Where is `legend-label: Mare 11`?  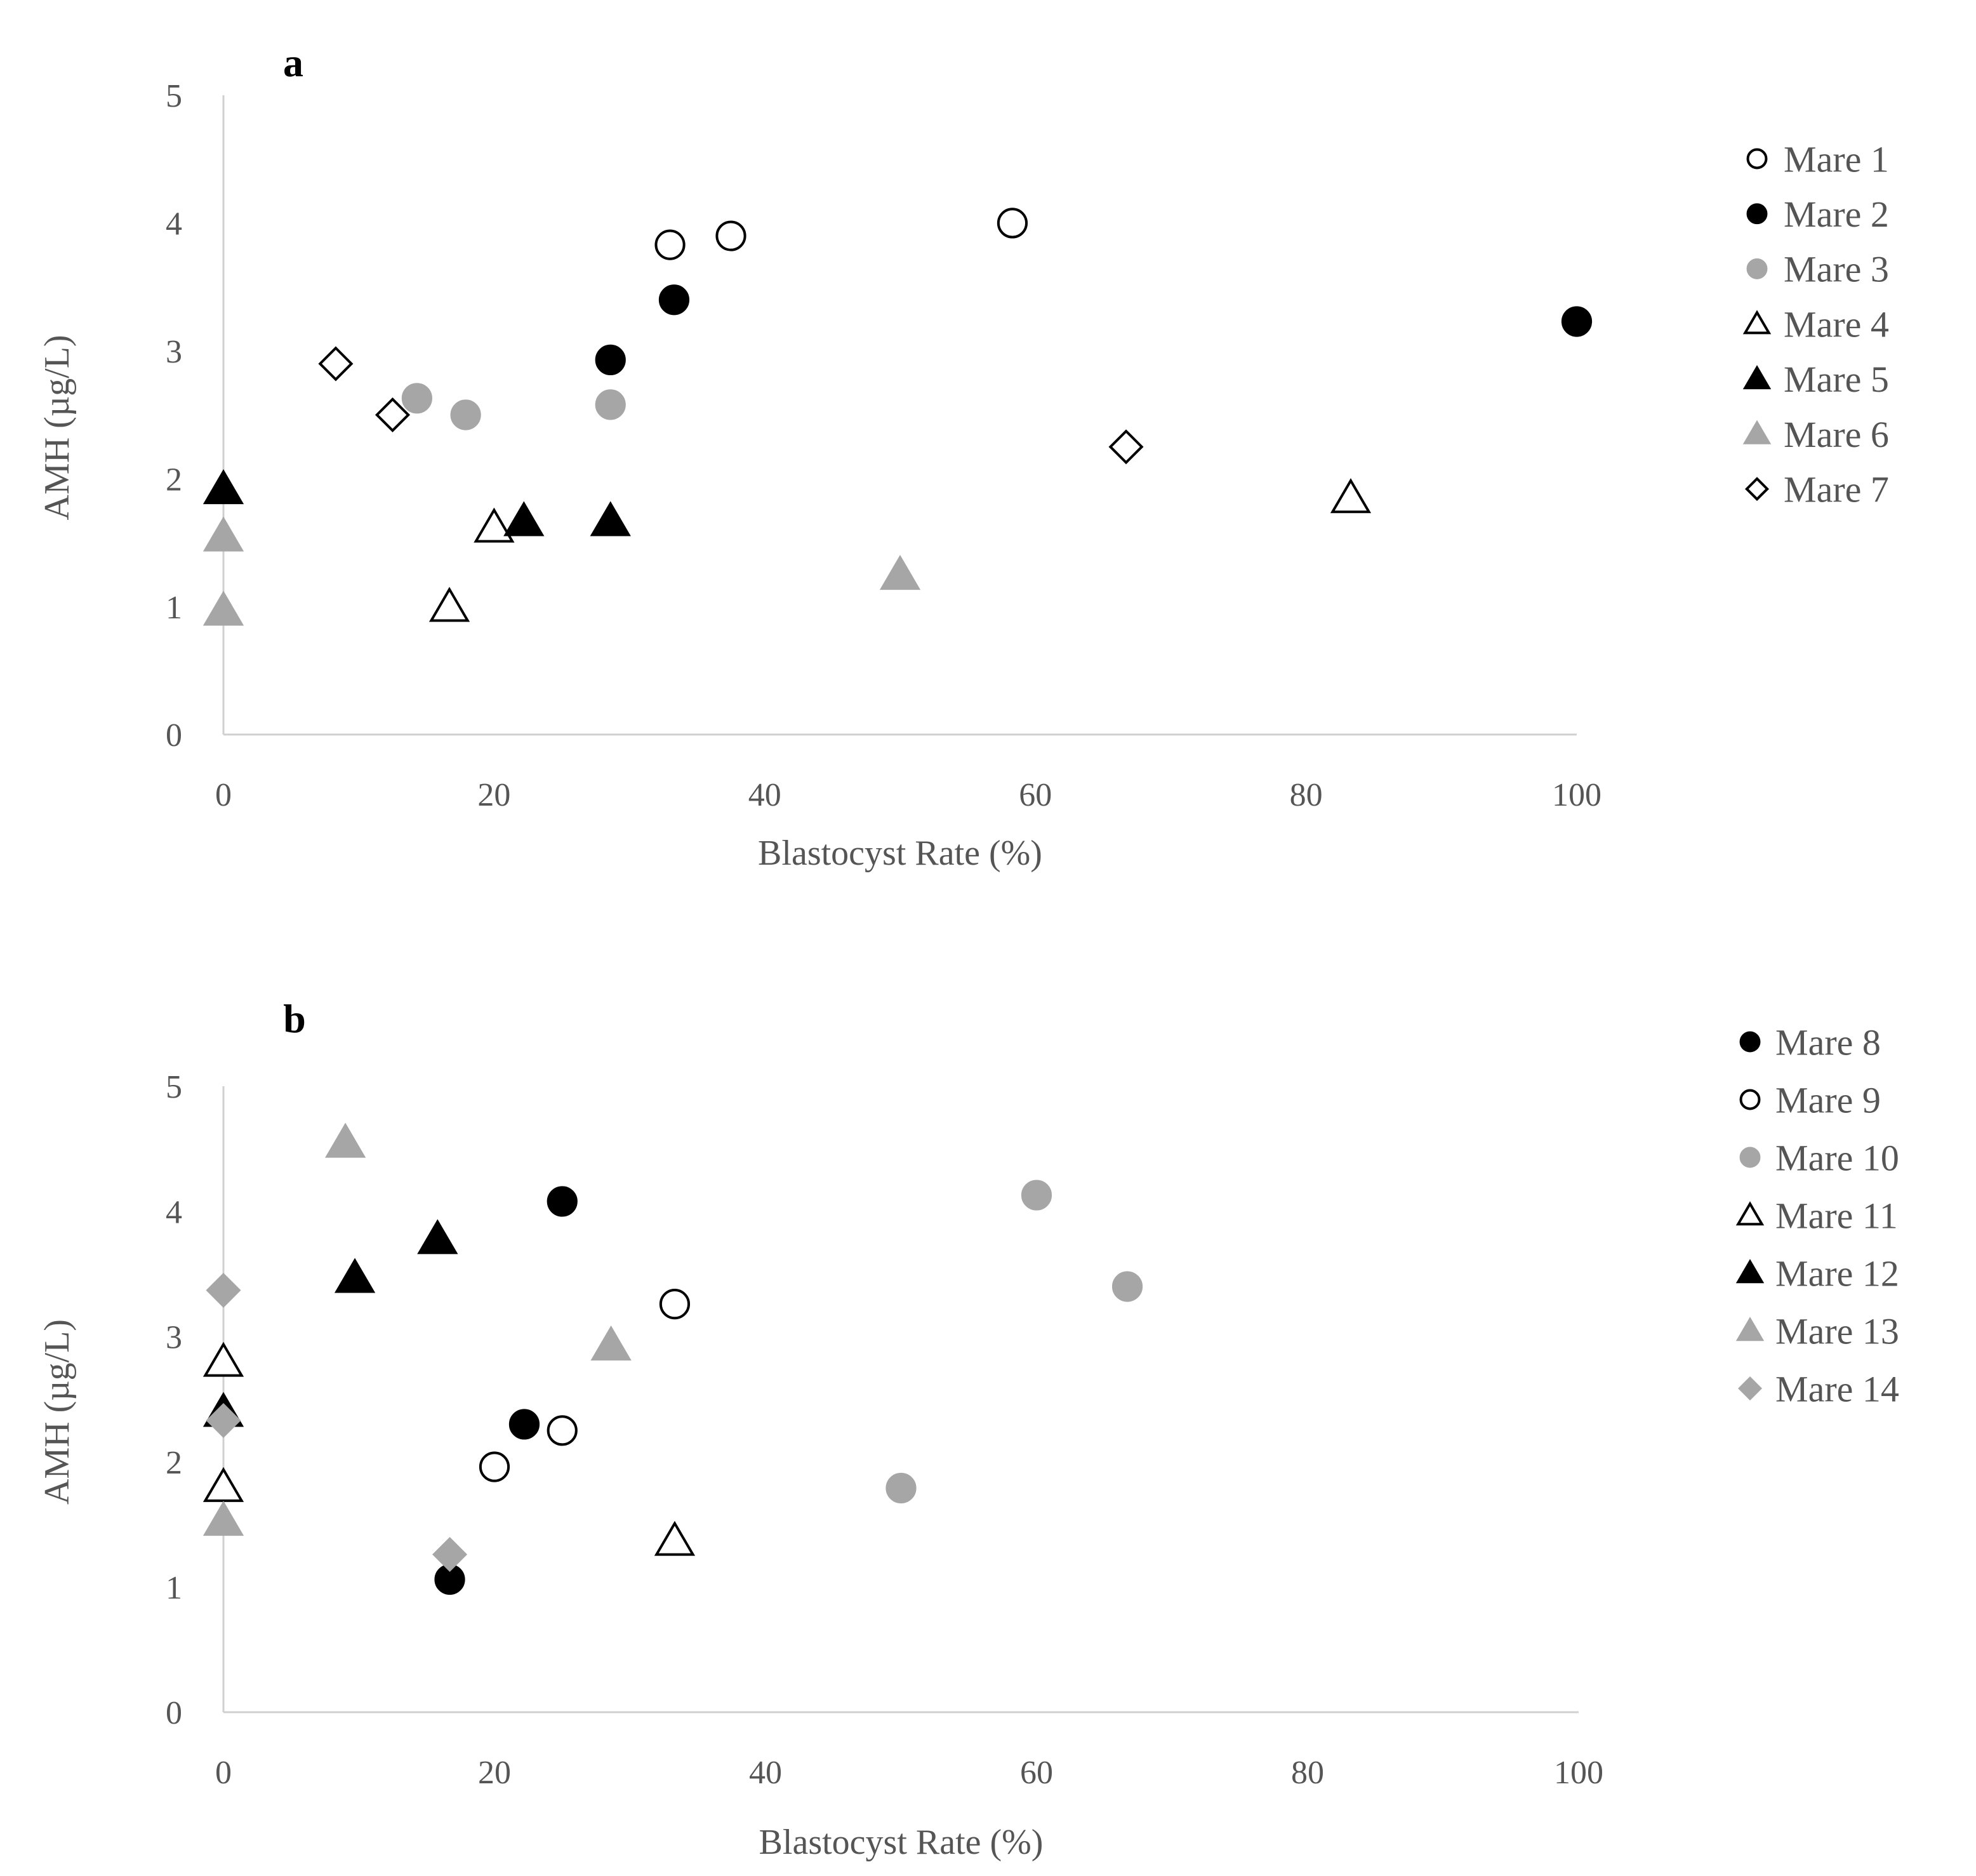 legend-label: Mare 11 is located at coordinates (1837, 1215).